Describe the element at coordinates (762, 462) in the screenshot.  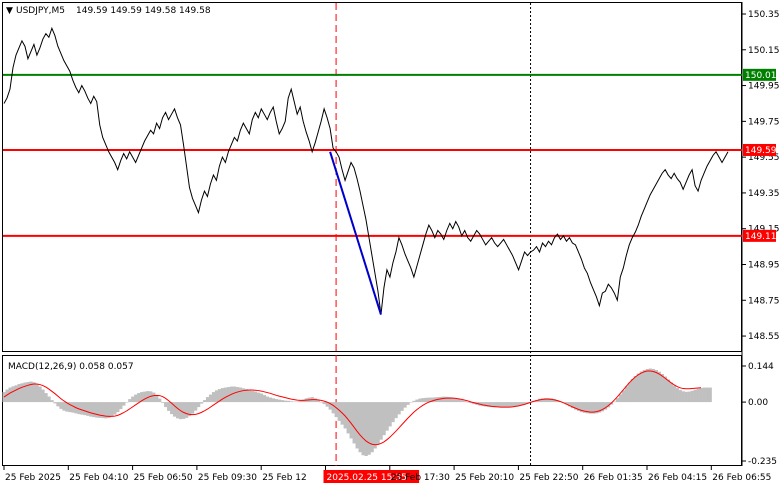
I see `macd-tick-label: -0.235` at that location.